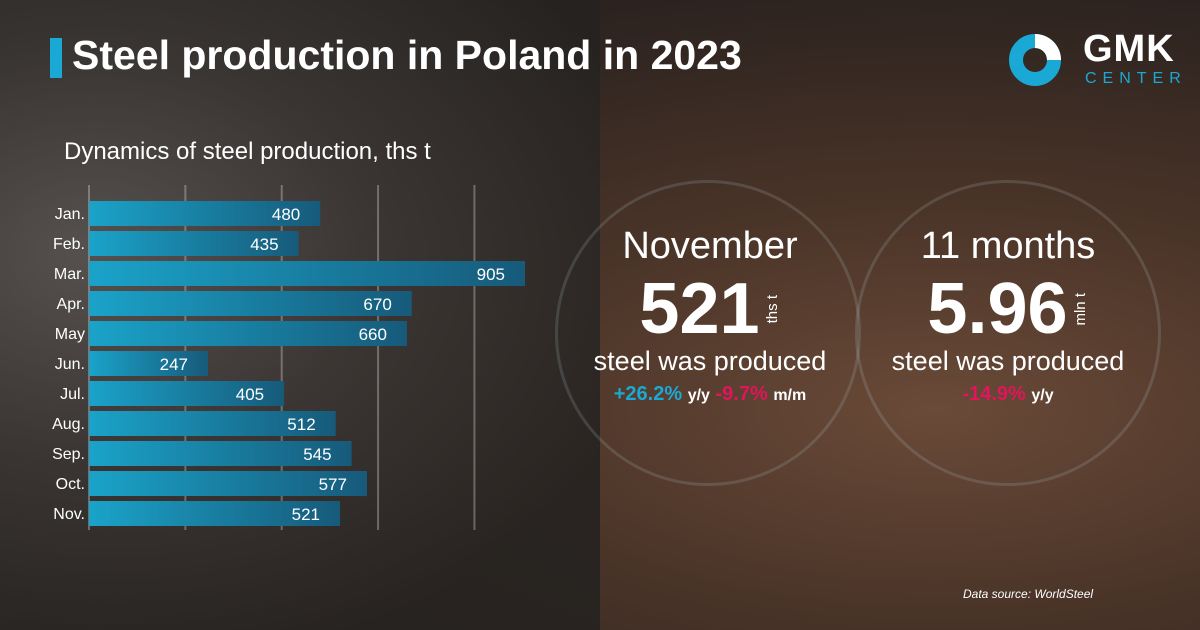 The width and height of the screenshot is (1200, 630). What do you see at coordinates (70, 364) in the screenshot?
I see `category-label: Jun.` at bounding box center [70, 364].